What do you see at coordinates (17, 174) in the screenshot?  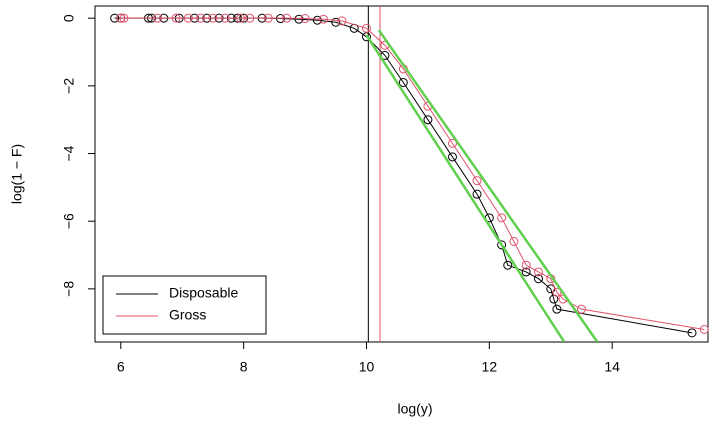 I see `y-axis-label: log(1 − F)` at bounding box center [17, 174].